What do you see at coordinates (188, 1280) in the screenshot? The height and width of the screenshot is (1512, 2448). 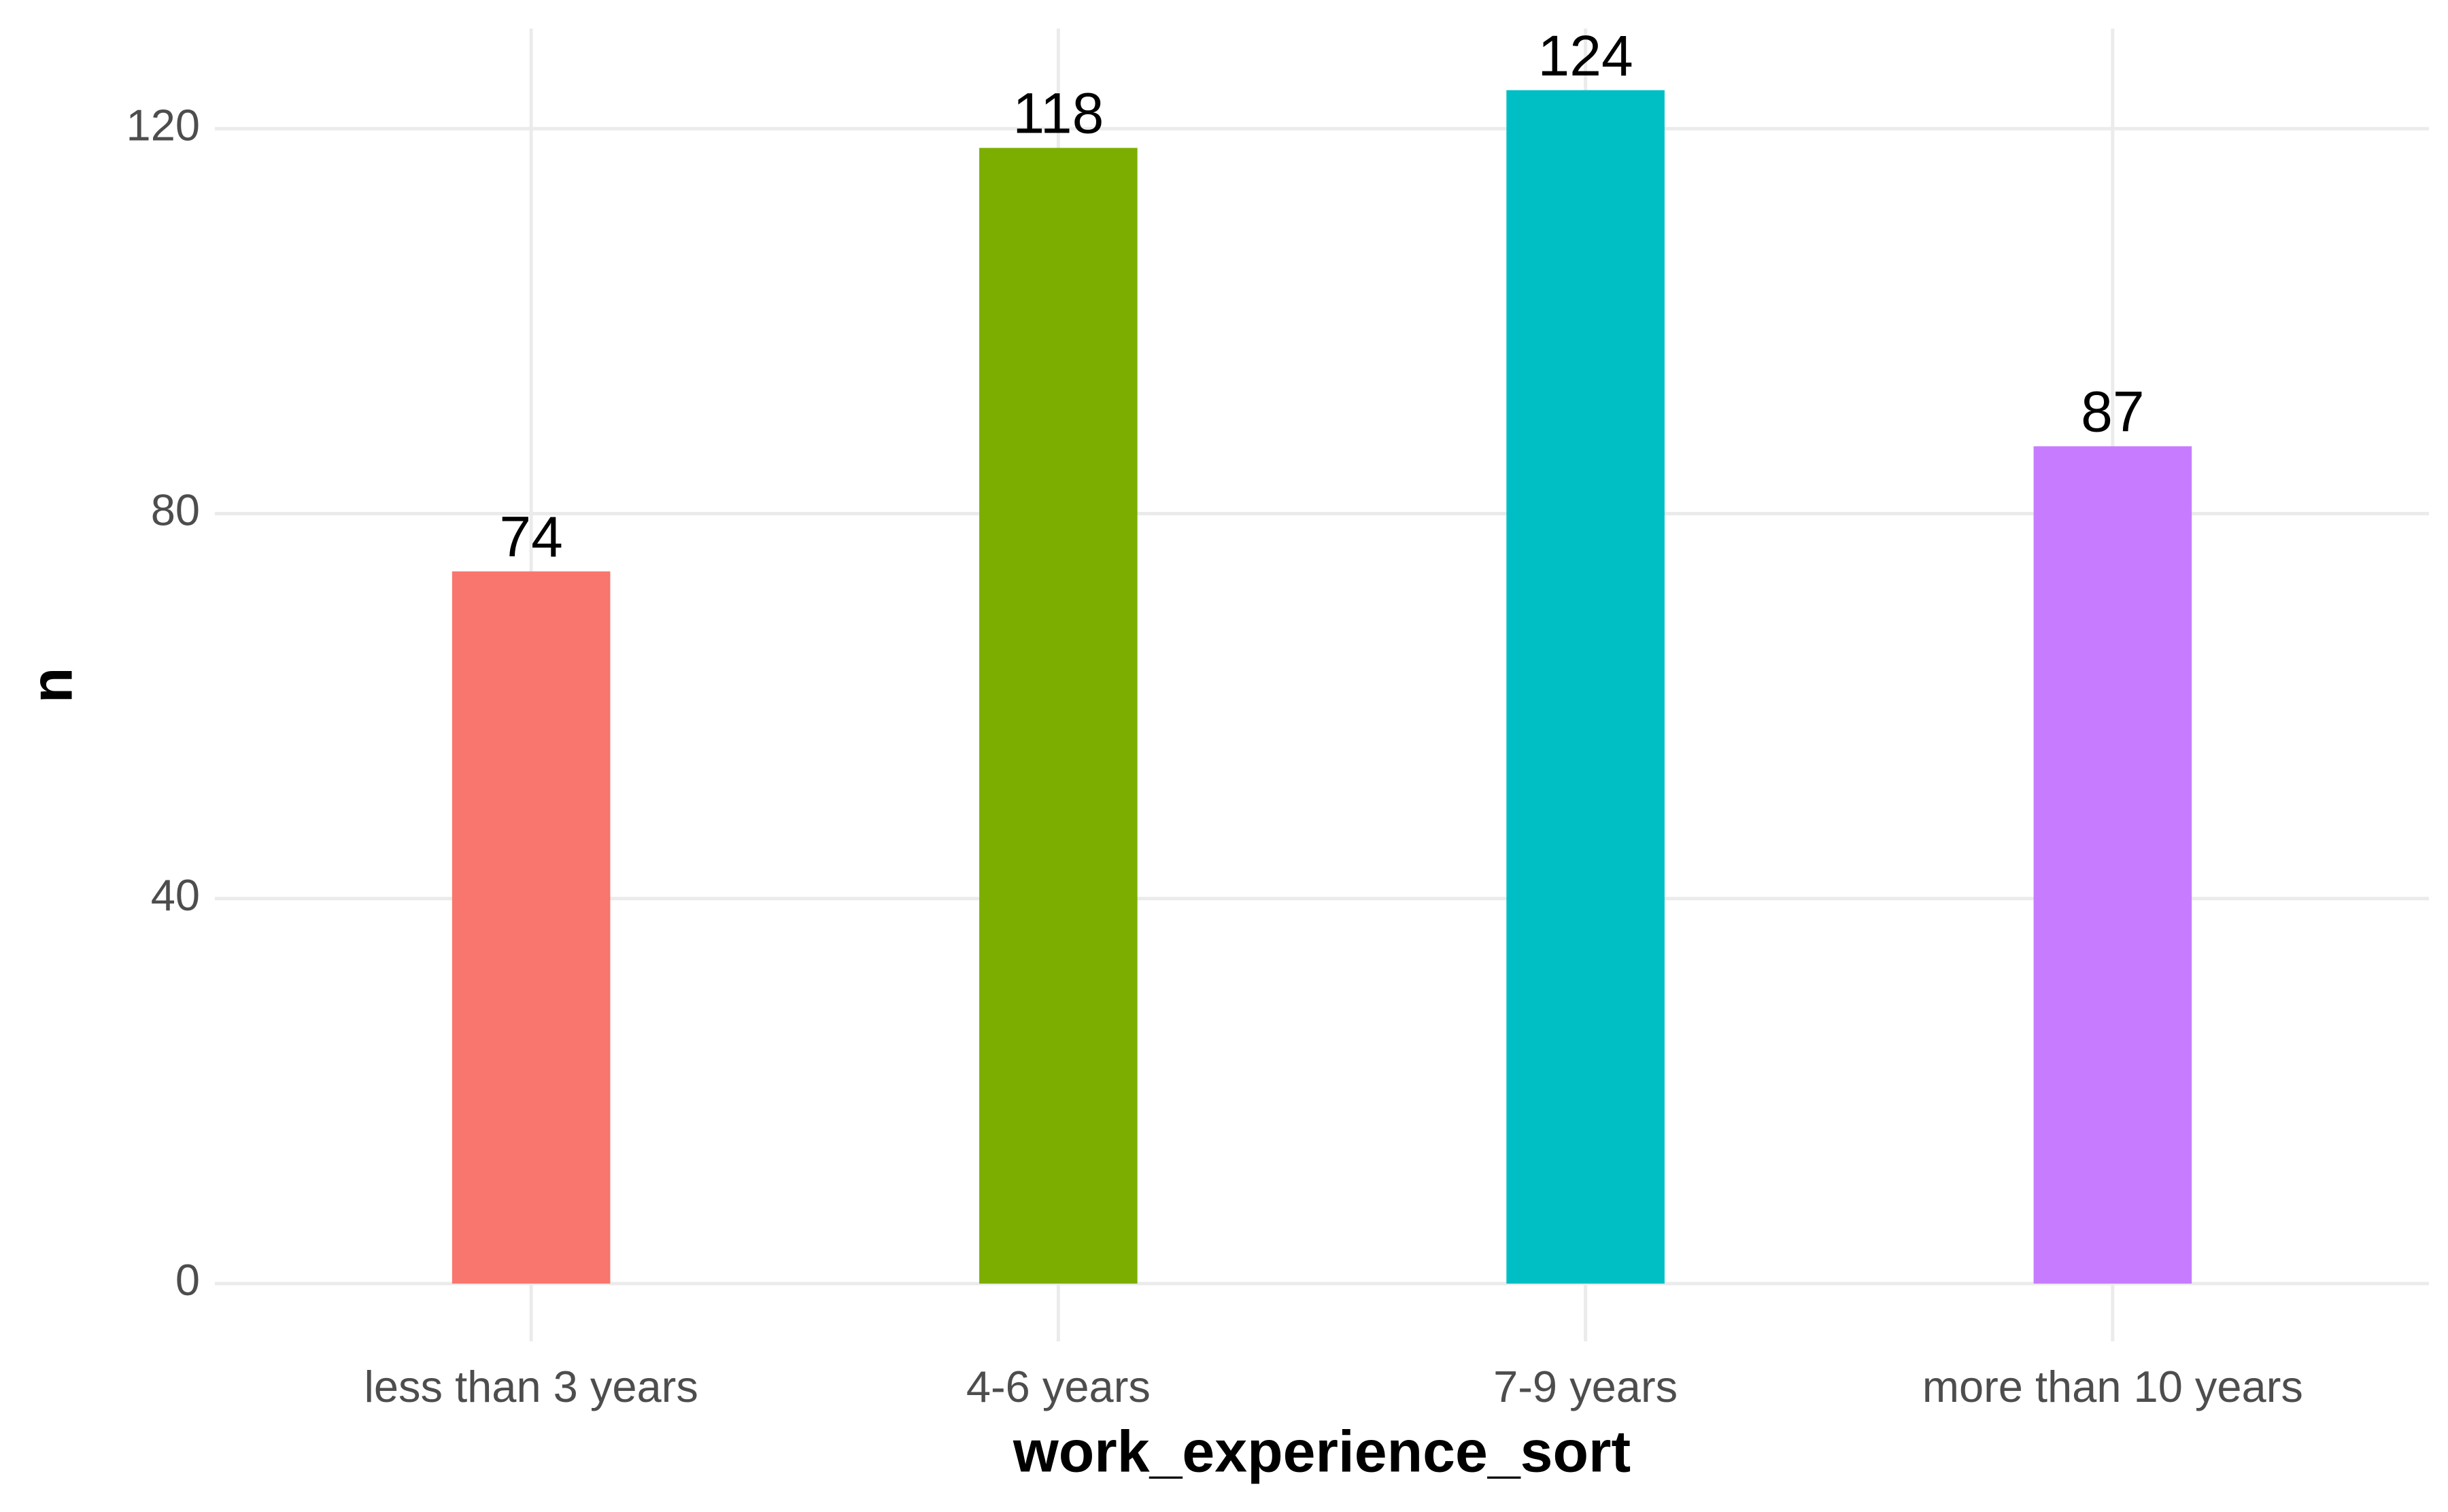 I see `y-tick-label: 0` at bounding box center [188, 1280].